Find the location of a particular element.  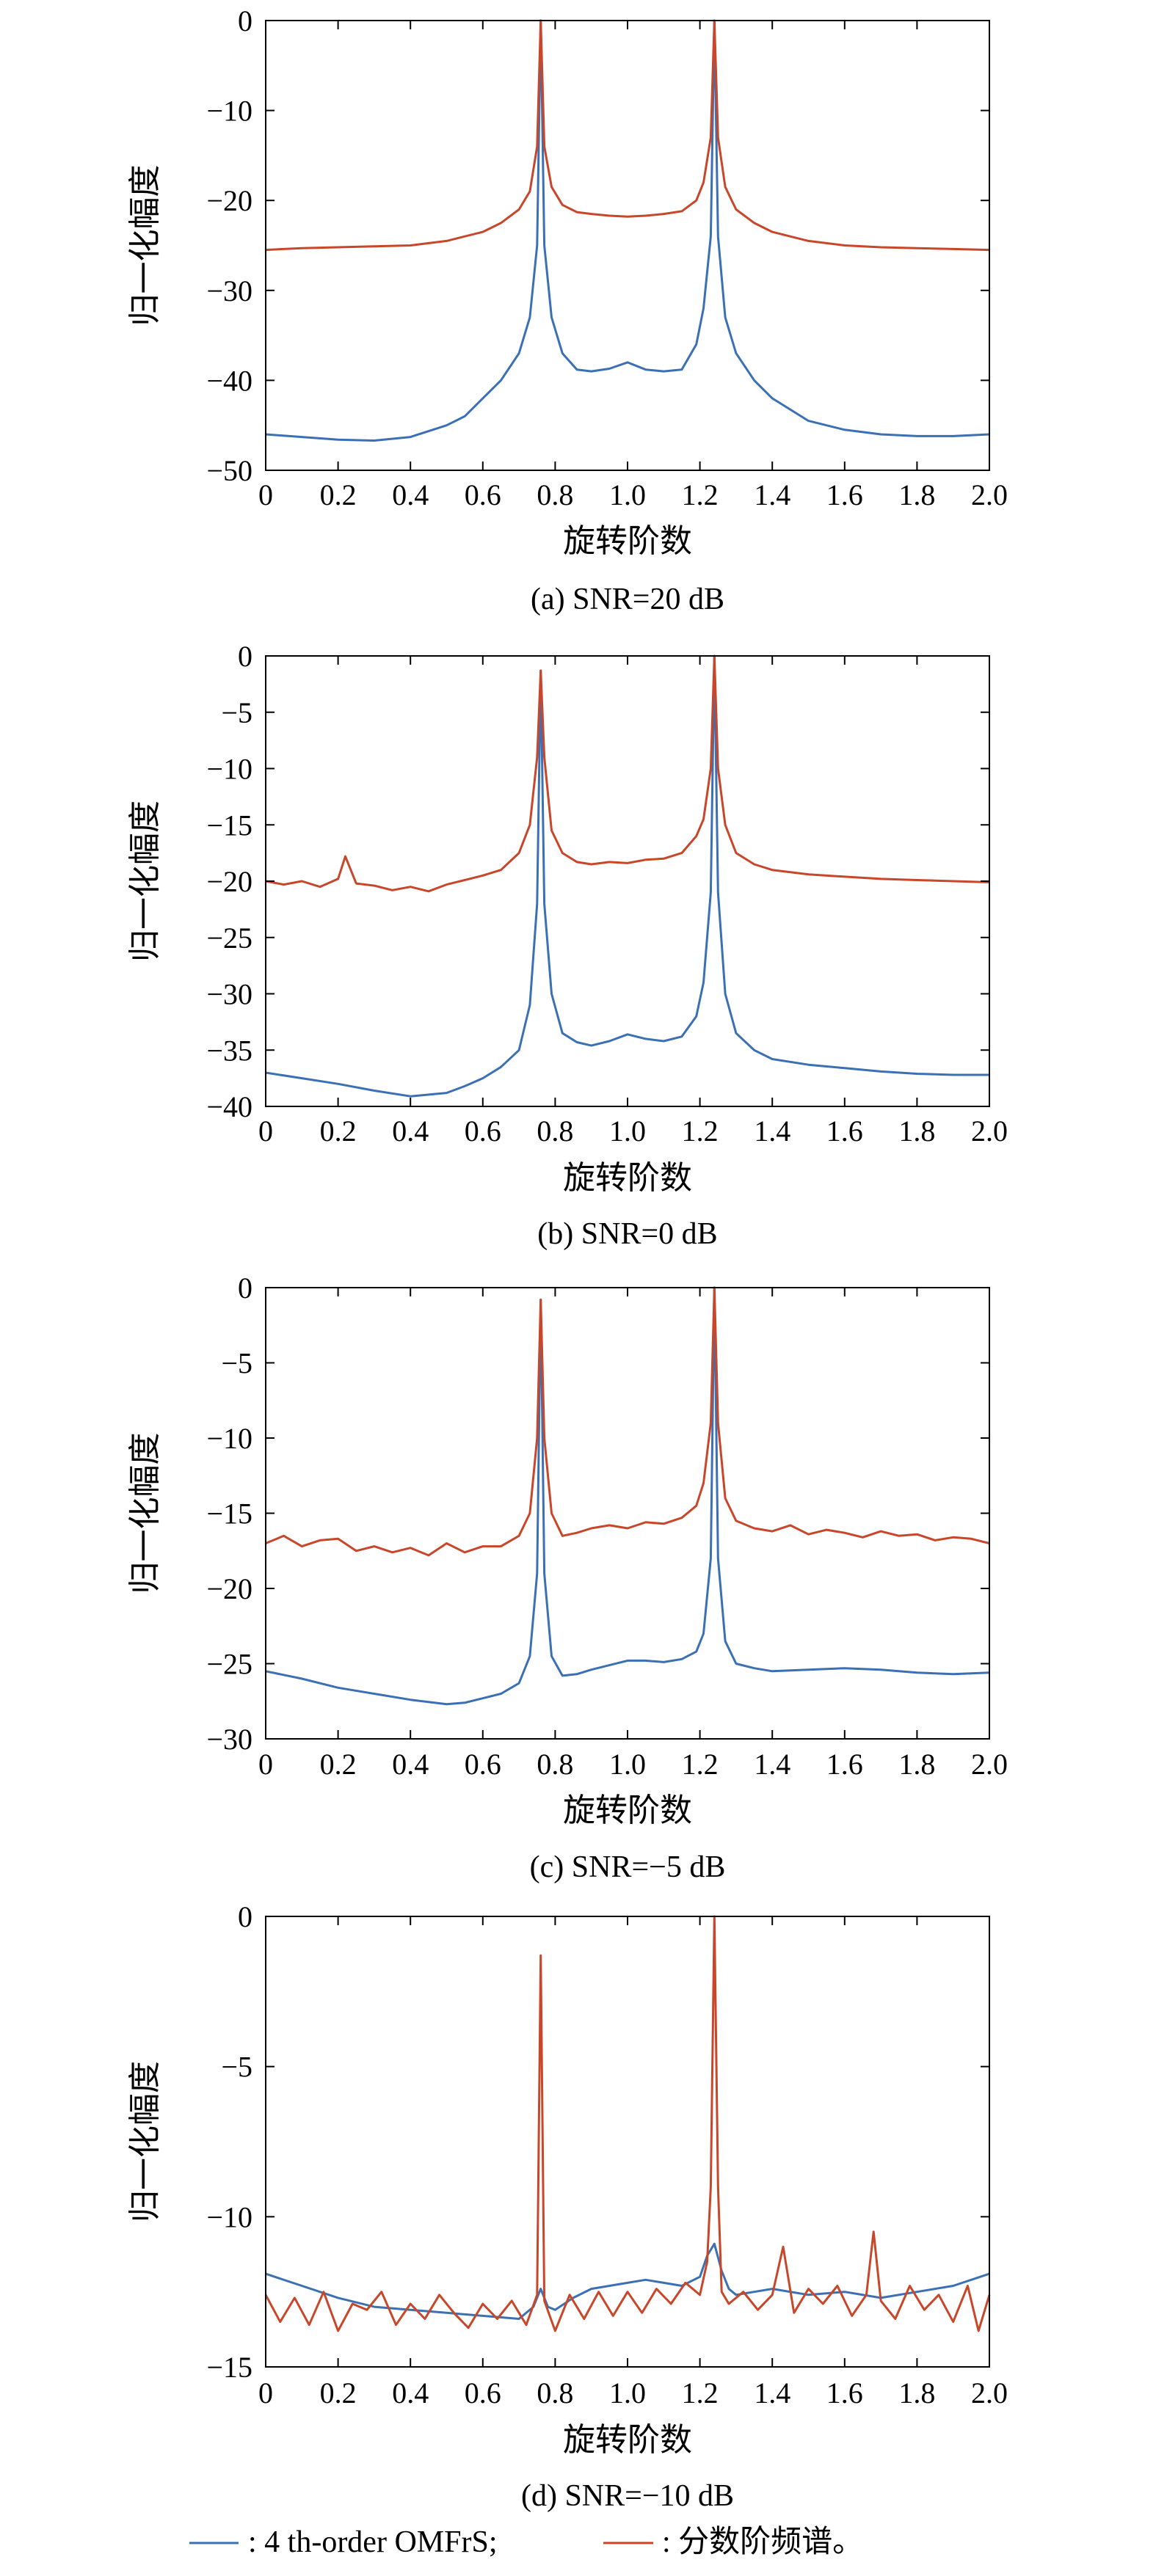

legend-label: : 分数阶频谱。 is located at coordinates (762, 2542).